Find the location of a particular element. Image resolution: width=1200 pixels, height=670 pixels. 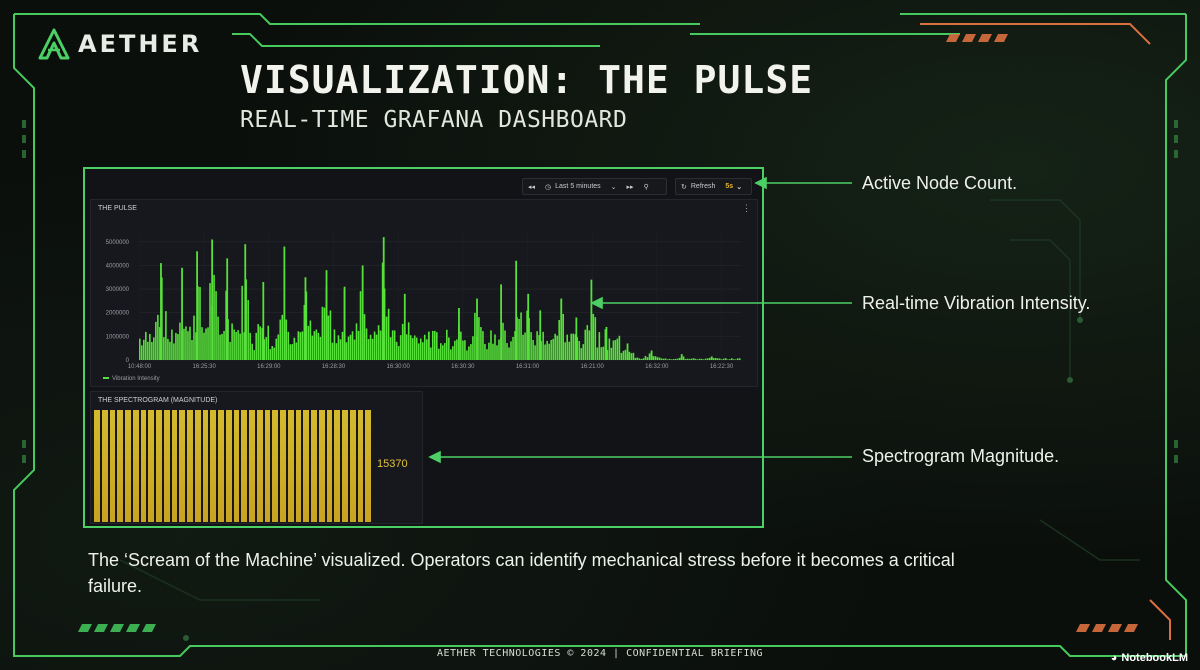

x-tick-label: 10:48:00 is located at coordinates (140, 367).